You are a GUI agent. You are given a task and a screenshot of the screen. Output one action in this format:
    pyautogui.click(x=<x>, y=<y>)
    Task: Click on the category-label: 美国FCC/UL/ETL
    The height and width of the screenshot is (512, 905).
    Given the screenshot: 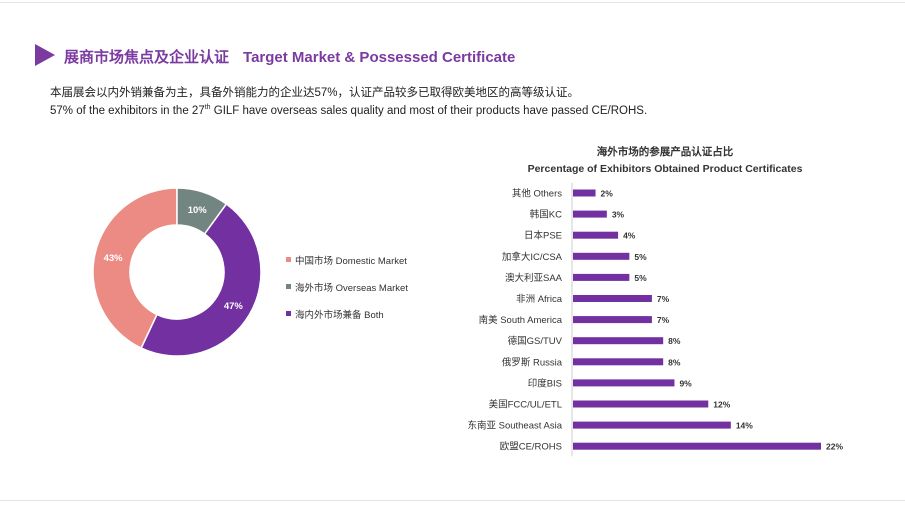 What is the action you would take?
    pyautogui.click(x=525, y=405)
    